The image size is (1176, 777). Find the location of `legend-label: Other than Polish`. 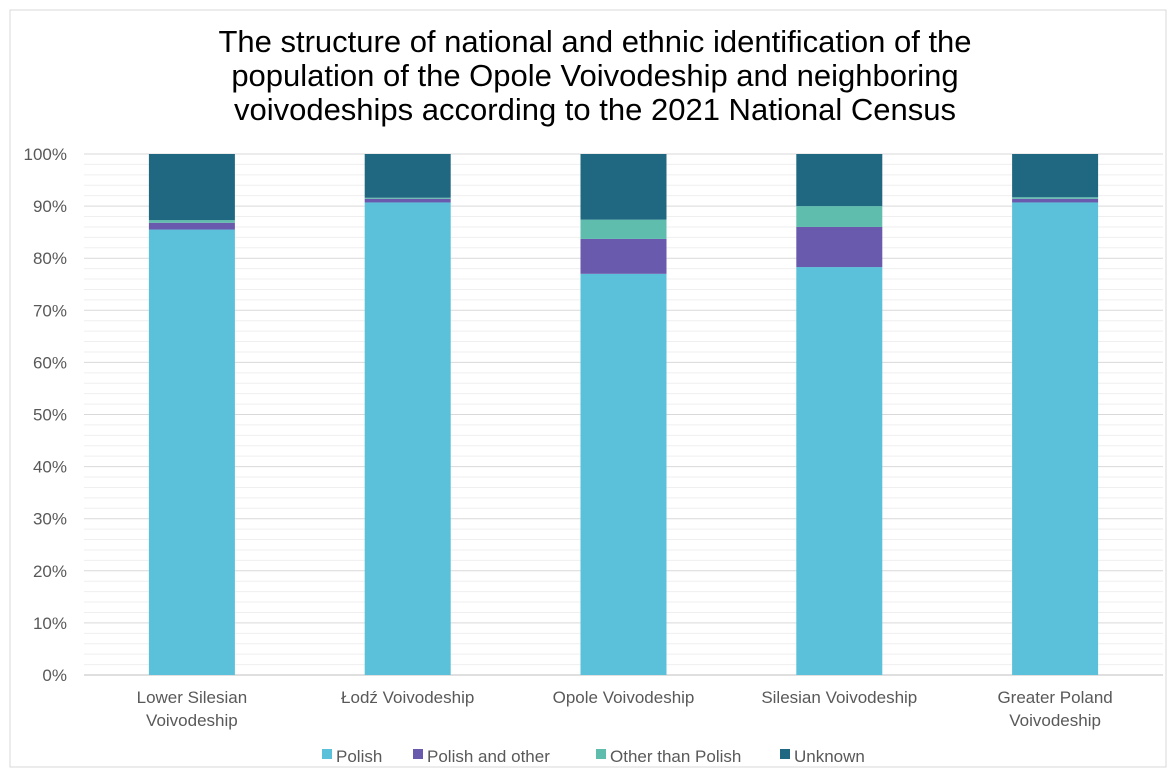

legend-label: Other than Polish is located at coordinates (675, 756).